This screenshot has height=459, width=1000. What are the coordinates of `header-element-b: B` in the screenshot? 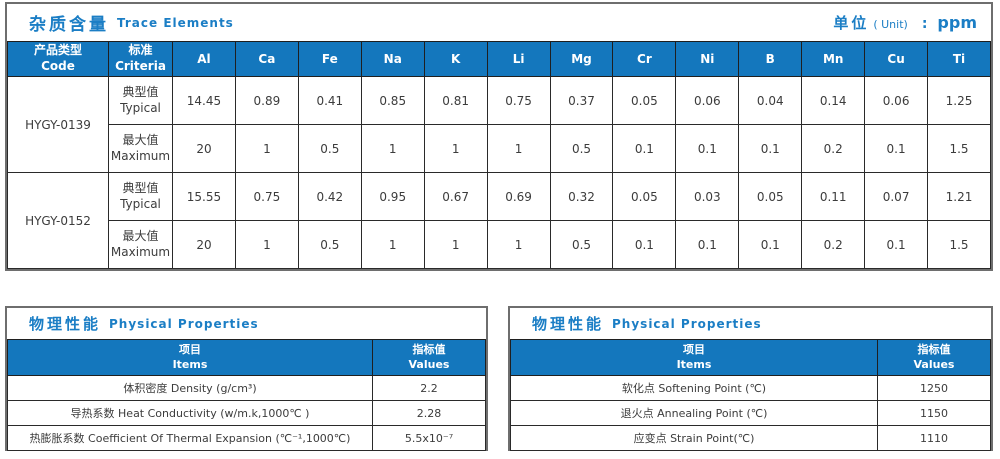 It's located at (770, 59).